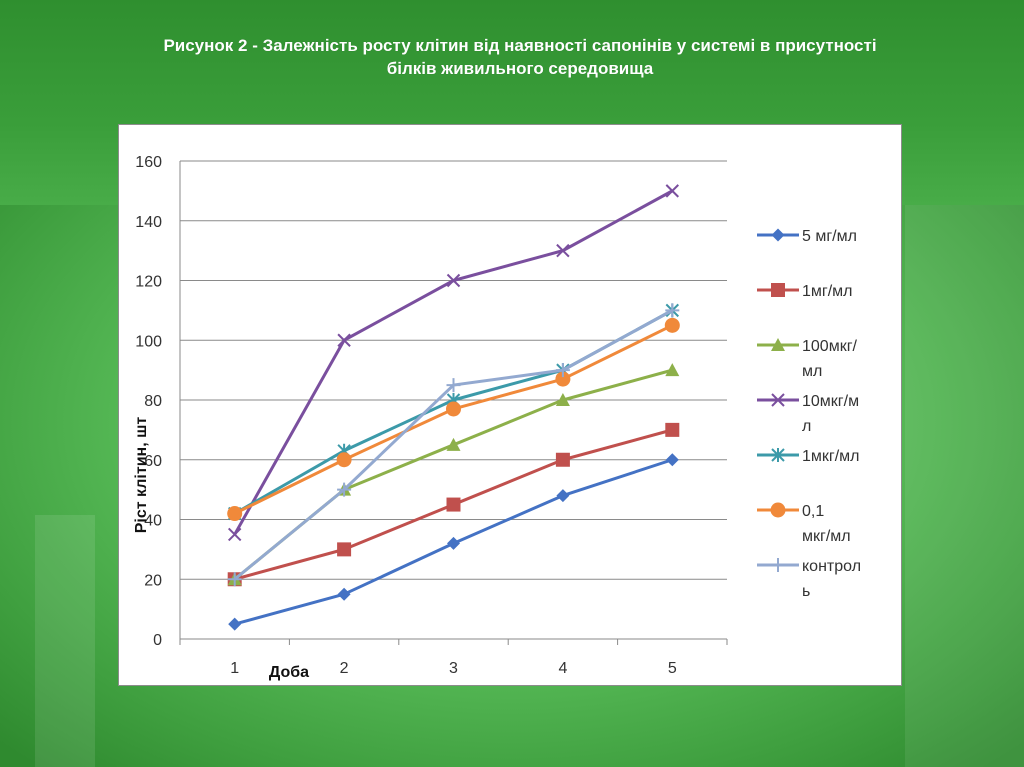 The image size is (1024, 767). Describe the element at coordinates (234, 668) in the screenshot. I see `x-tick-label: 1` at that location.